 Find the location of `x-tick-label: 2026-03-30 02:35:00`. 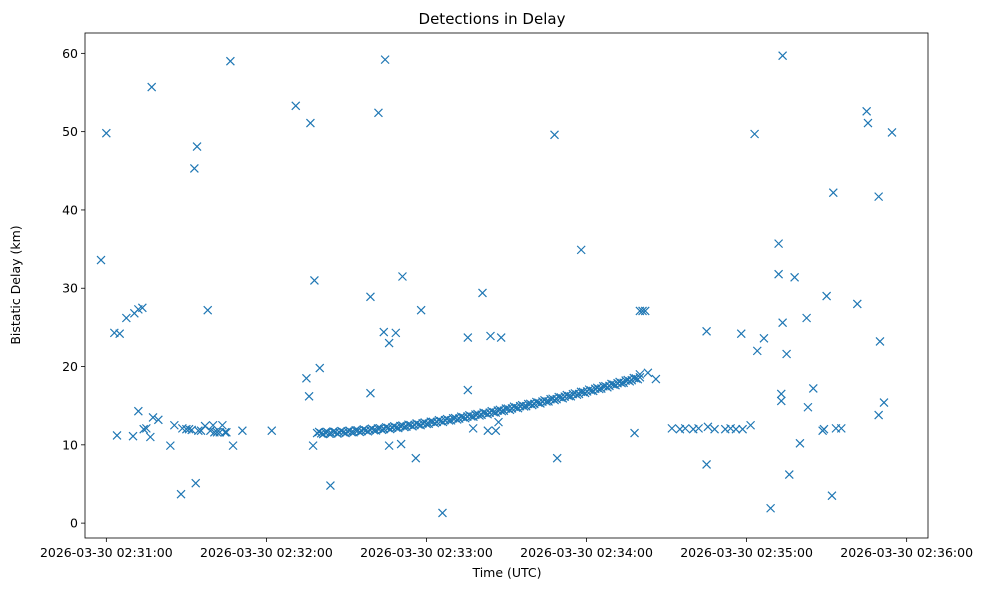

x-tick-label: 2026-03-30 02:35:00 is located at coordinates (746, 552).